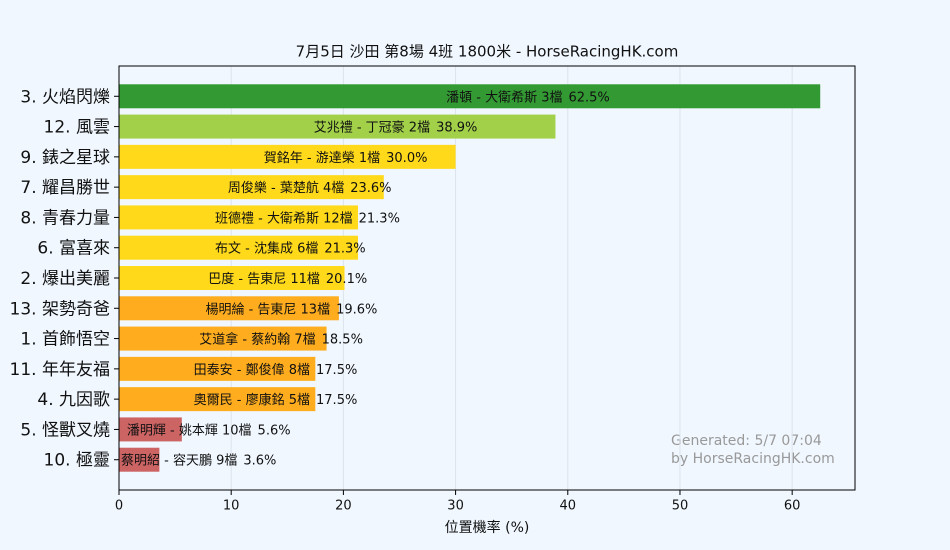  I want to click on bar-label: 巴度 - 告東尼 11檔 20.1%, so click(287, 279).